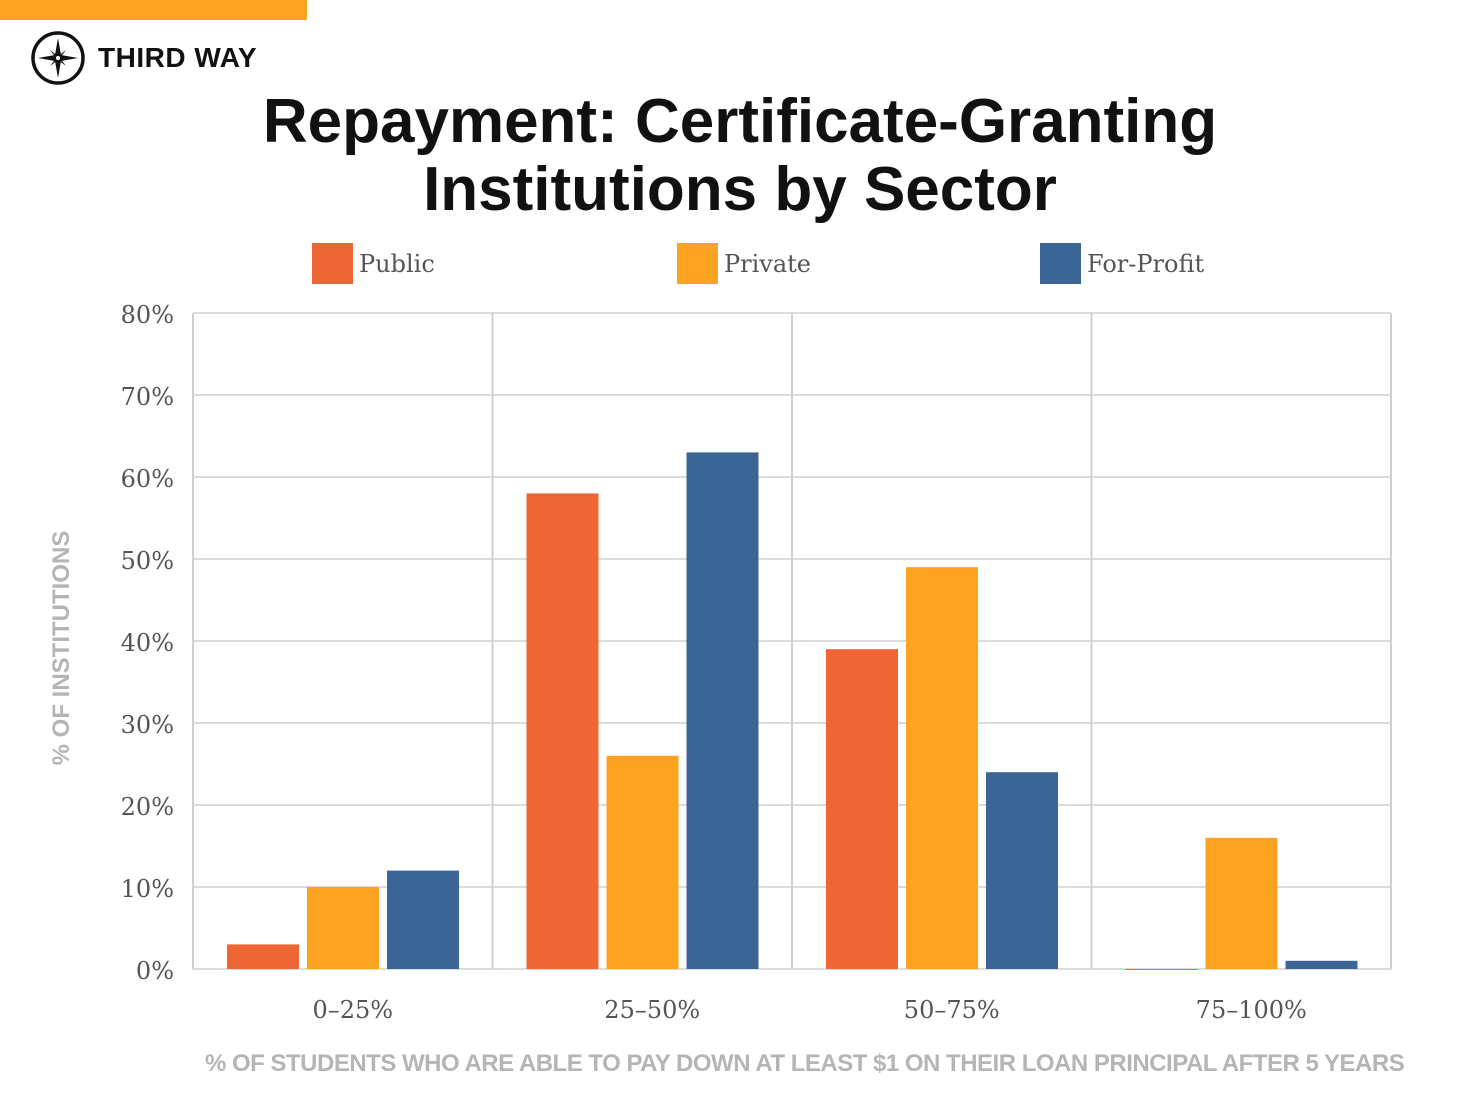  I want to click on legend-item-private: Private, so click(744, 263).